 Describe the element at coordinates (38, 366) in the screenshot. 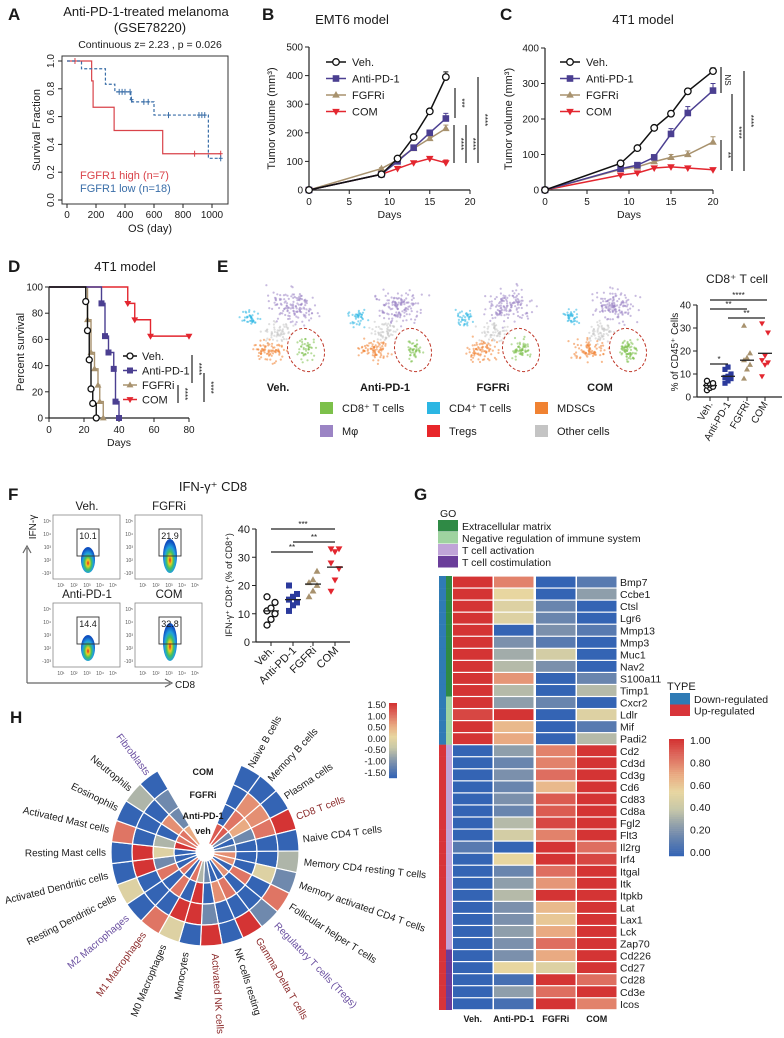

I see `y-tick-label: 40` at that location.